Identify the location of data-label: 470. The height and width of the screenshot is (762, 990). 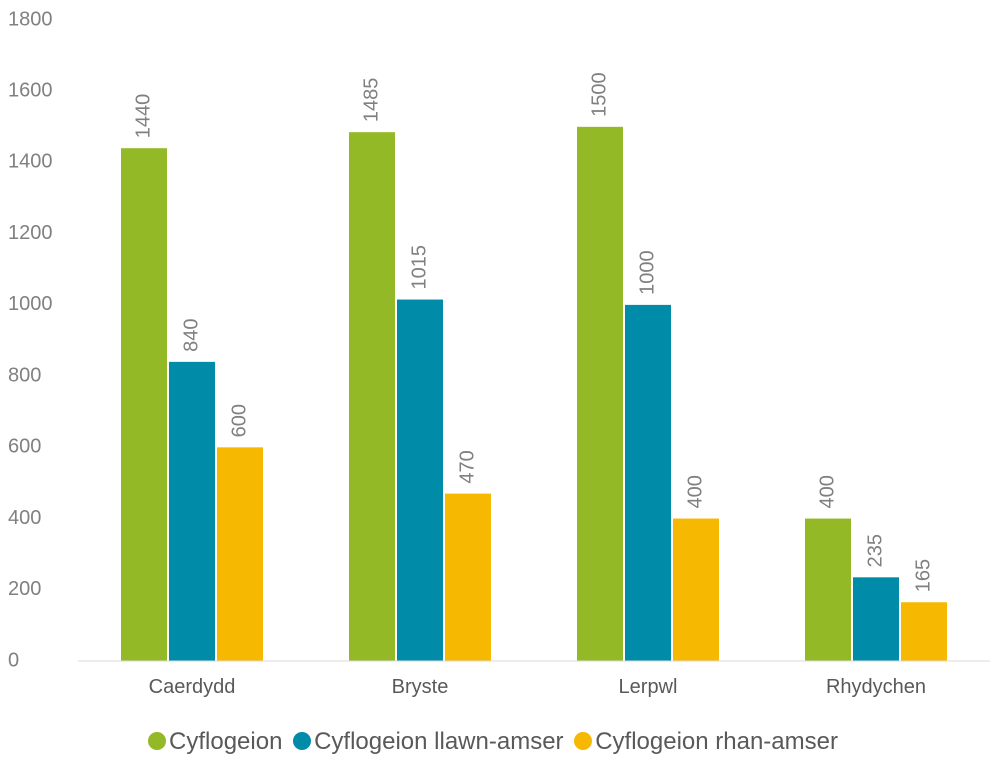
(467, 466).